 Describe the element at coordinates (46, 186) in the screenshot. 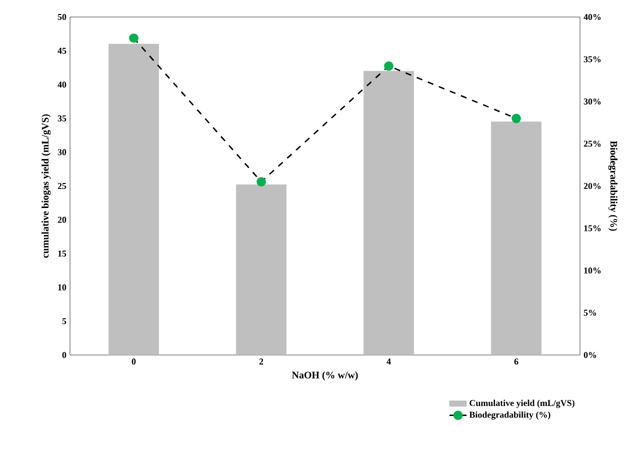

I see `y-axis-title: cumulative biogas yield (mL/gVS)` at that location.